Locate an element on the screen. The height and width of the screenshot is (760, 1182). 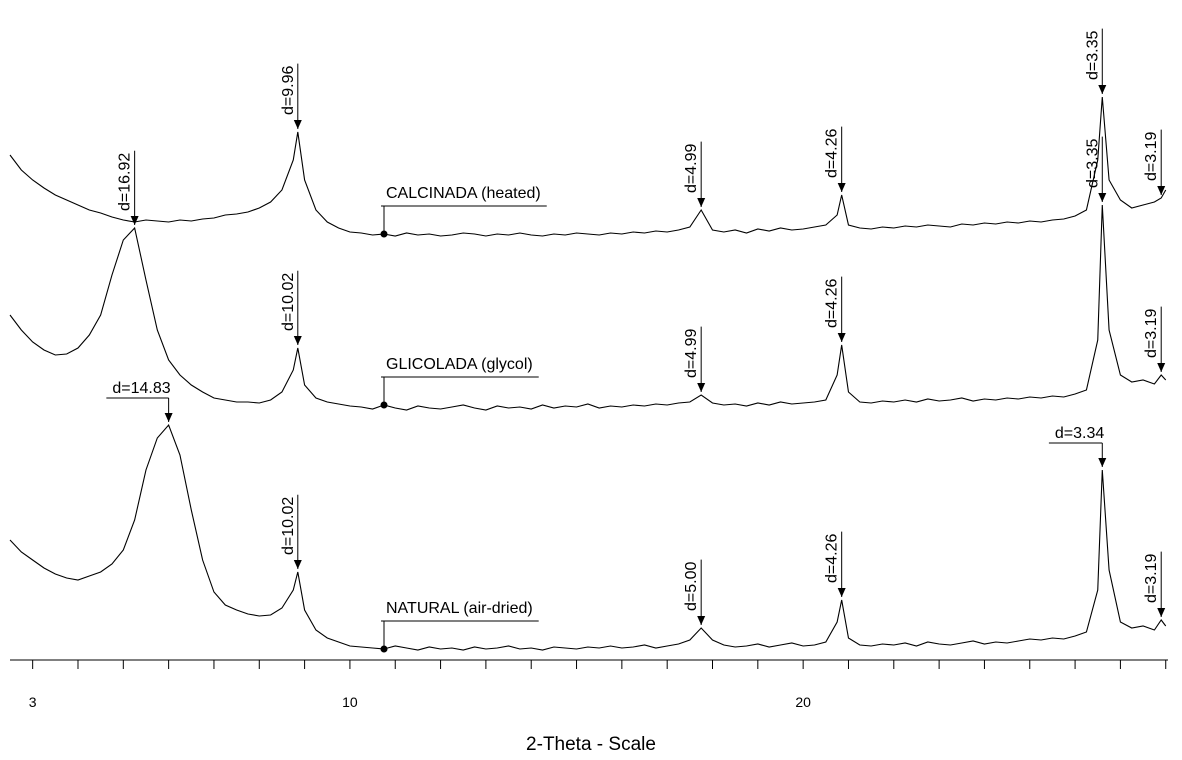
series-label: CALCINADA (heated) is located at coordinates (463, 193).